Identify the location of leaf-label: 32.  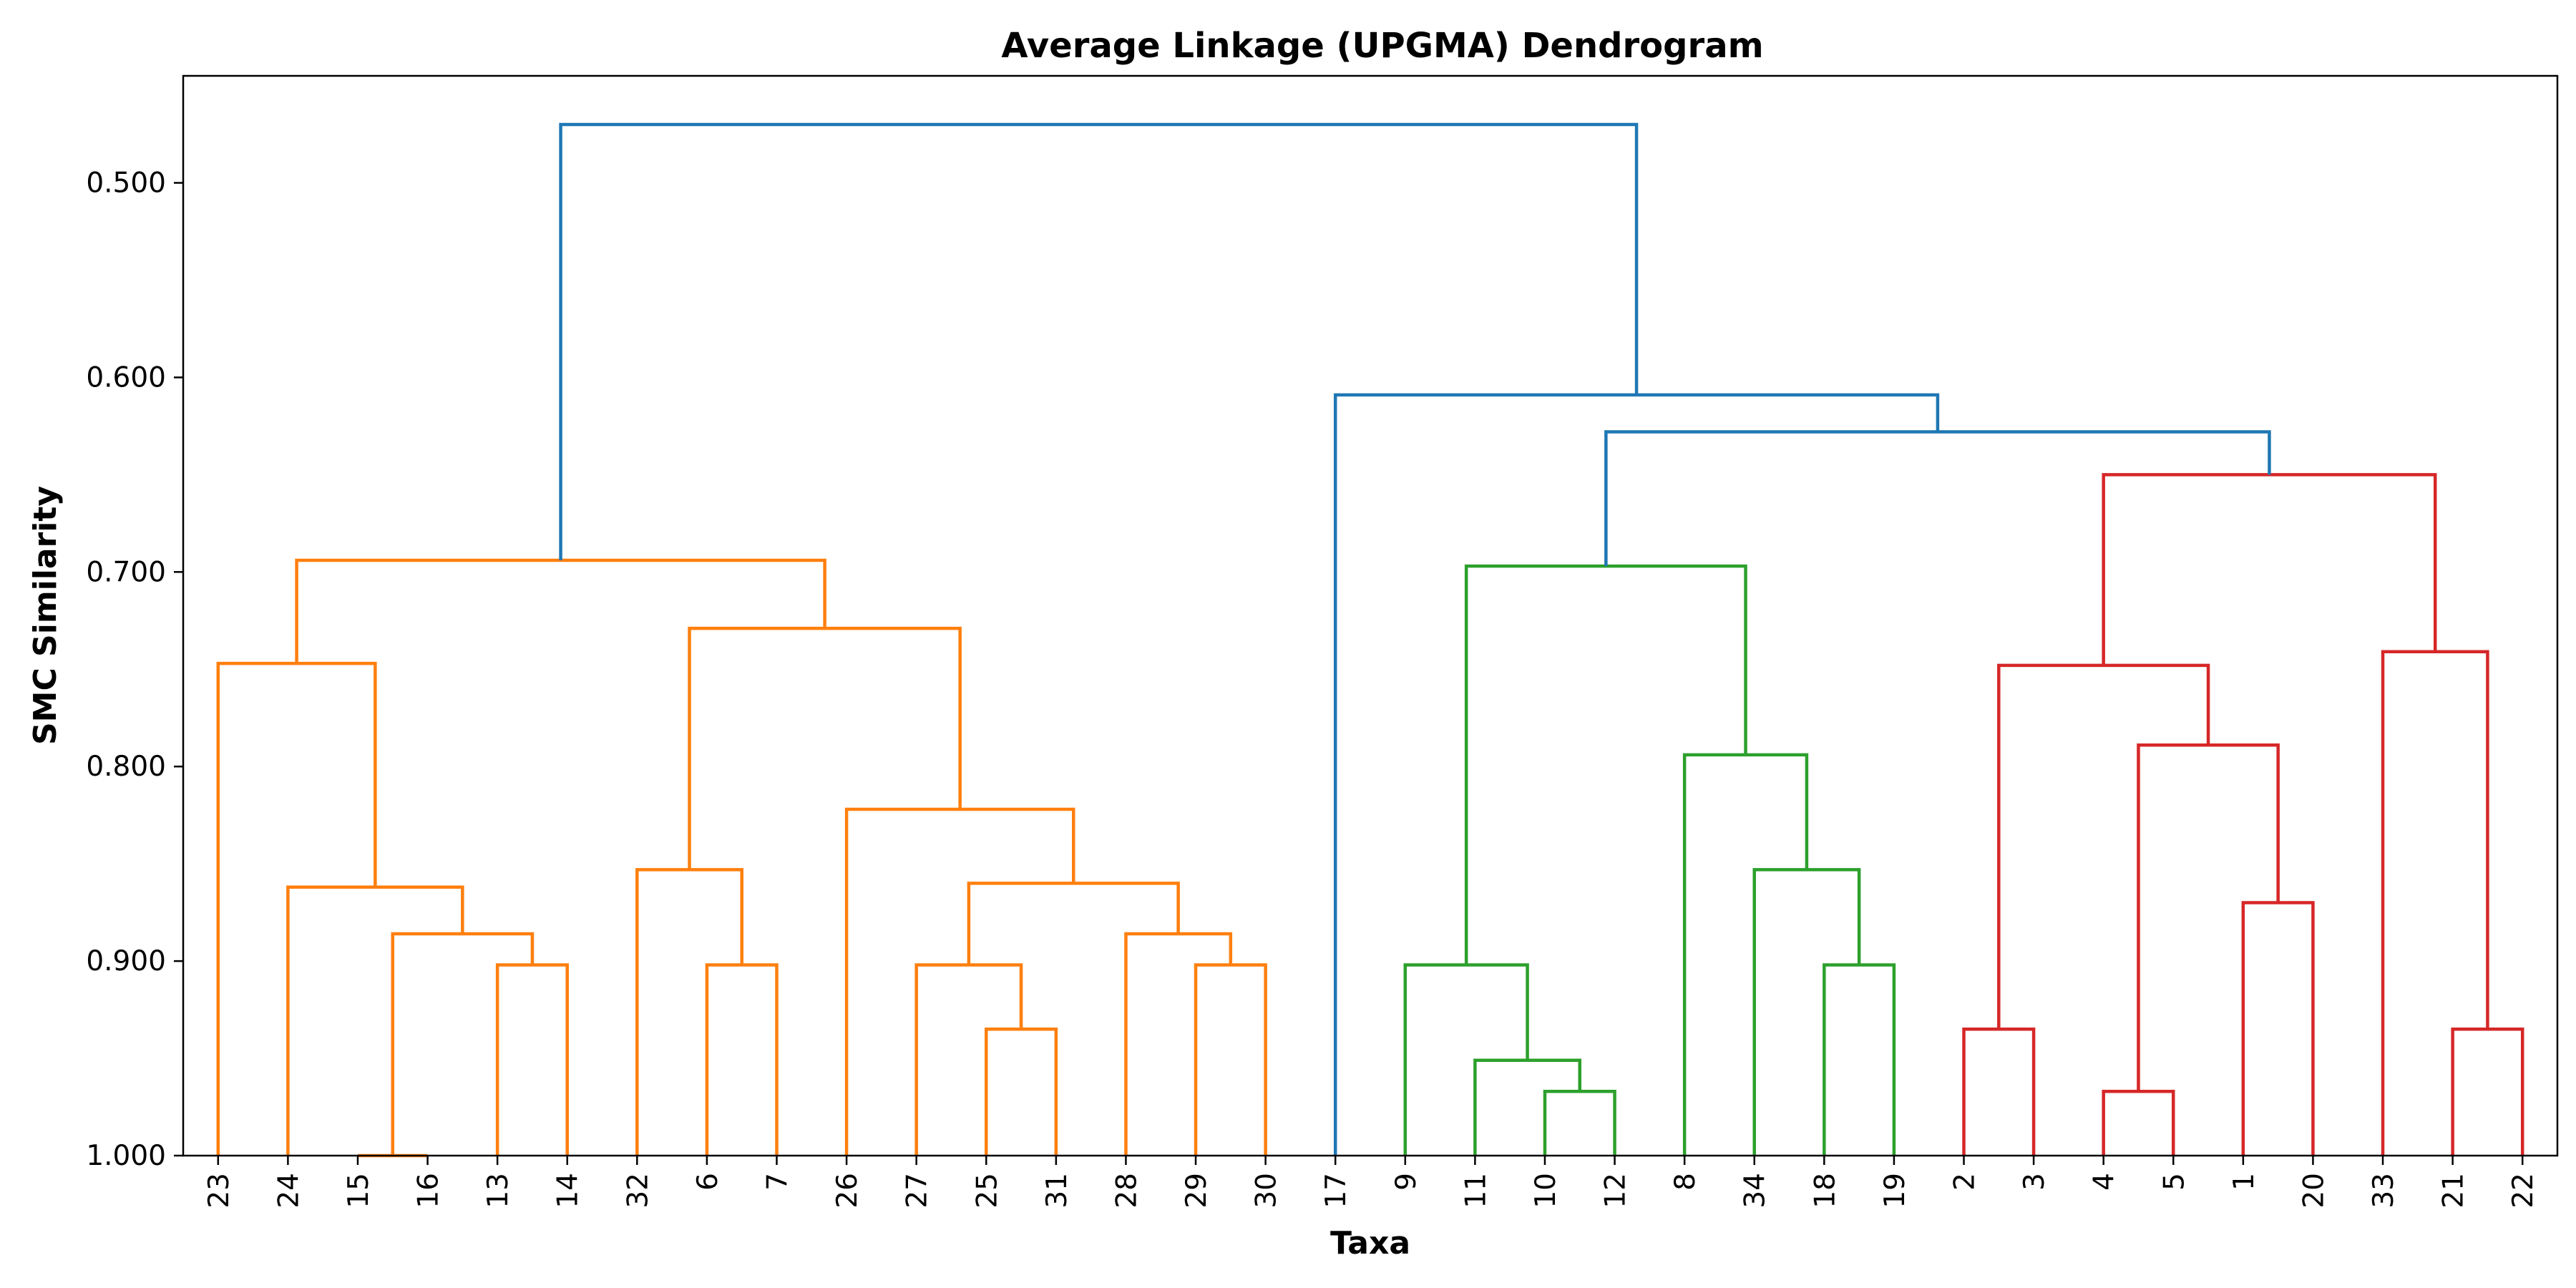
(638, 1191).